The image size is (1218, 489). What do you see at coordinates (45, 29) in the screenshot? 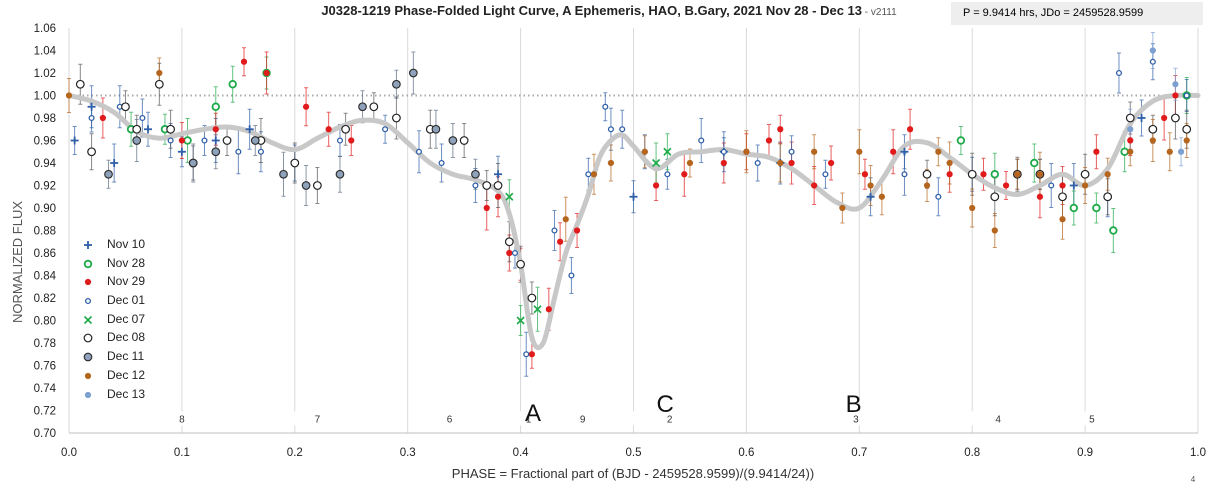
I see `y-tick-label: 1.06` at bounding box center [45, 29].